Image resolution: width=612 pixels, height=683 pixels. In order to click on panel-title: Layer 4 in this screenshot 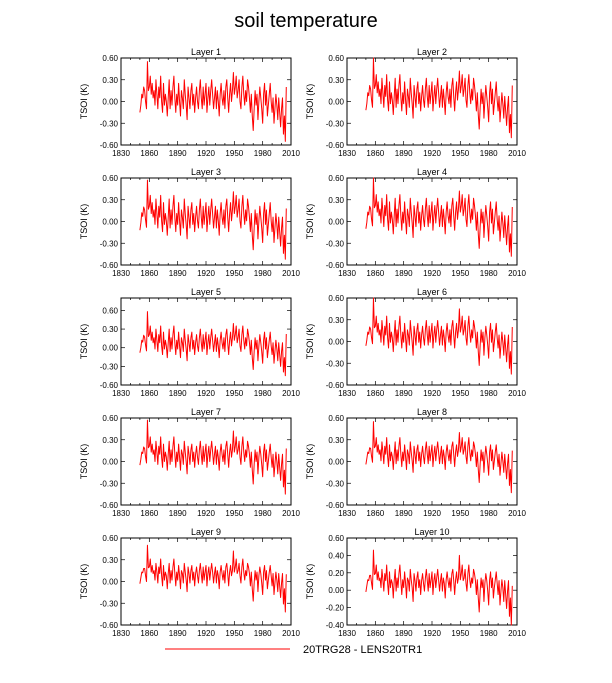, I will do `click(432, 172)`.